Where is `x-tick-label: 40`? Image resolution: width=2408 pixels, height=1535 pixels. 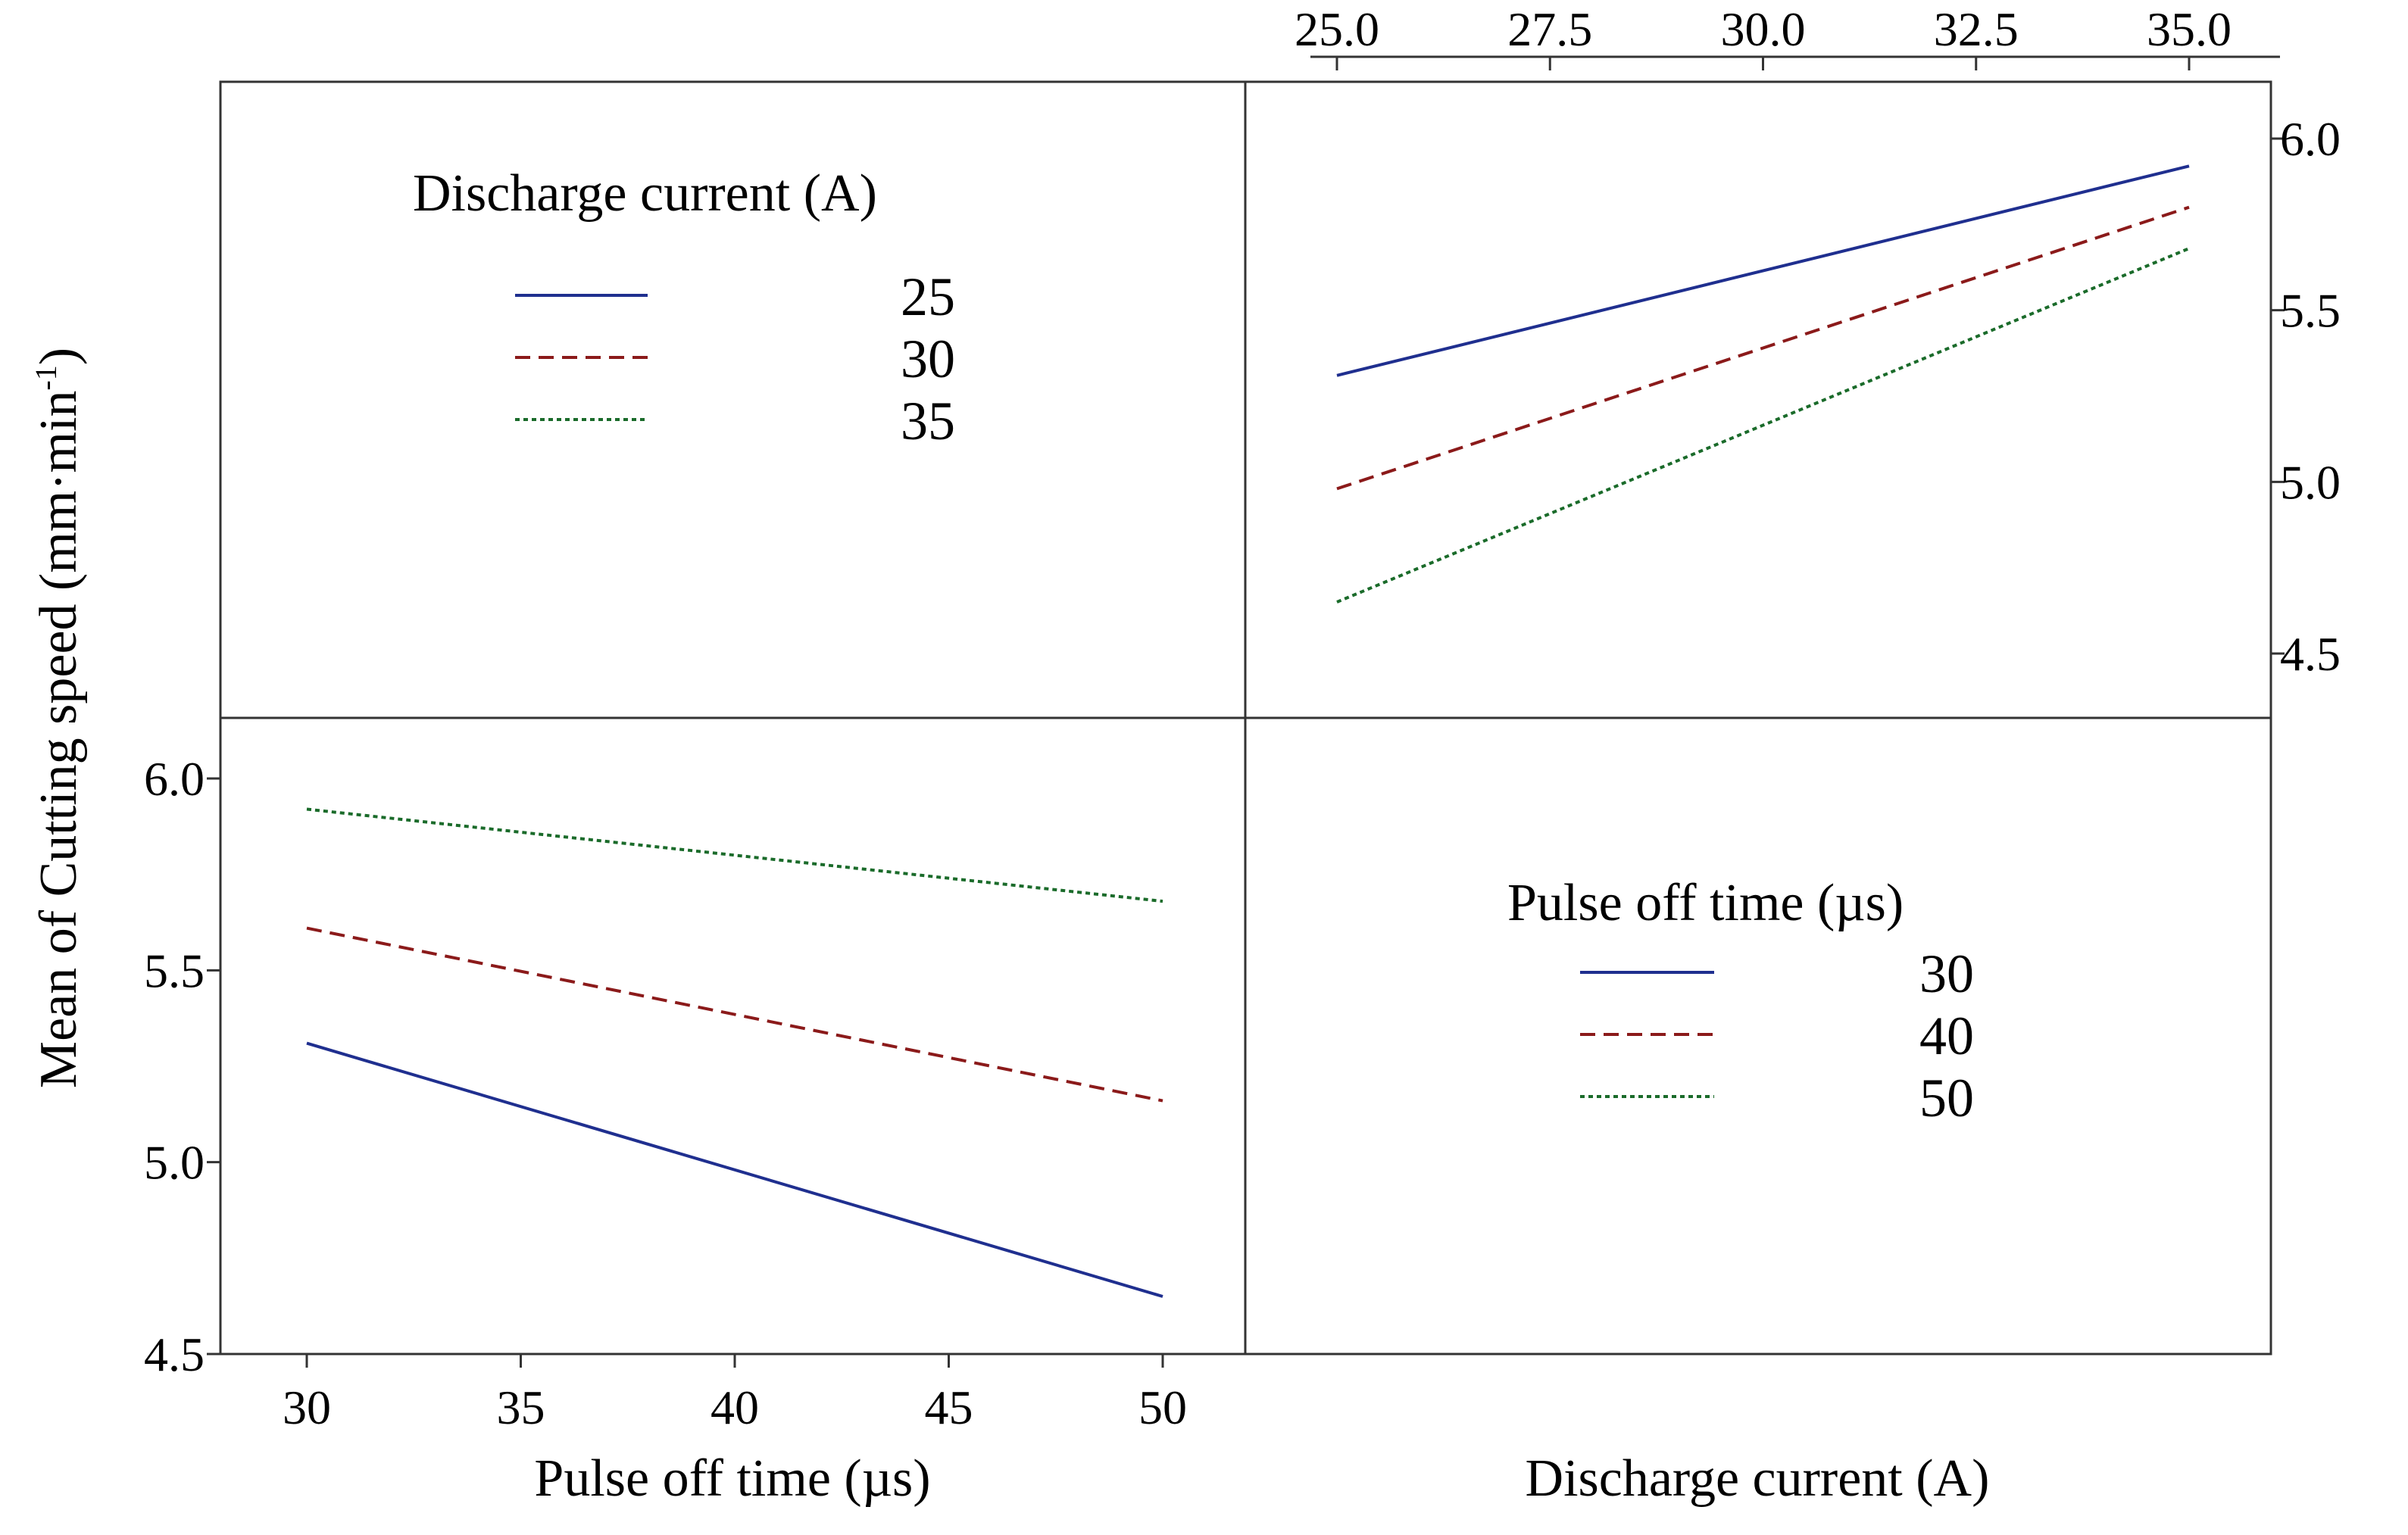 x-tick-label: 40 is located at coordinates (735, 1407).